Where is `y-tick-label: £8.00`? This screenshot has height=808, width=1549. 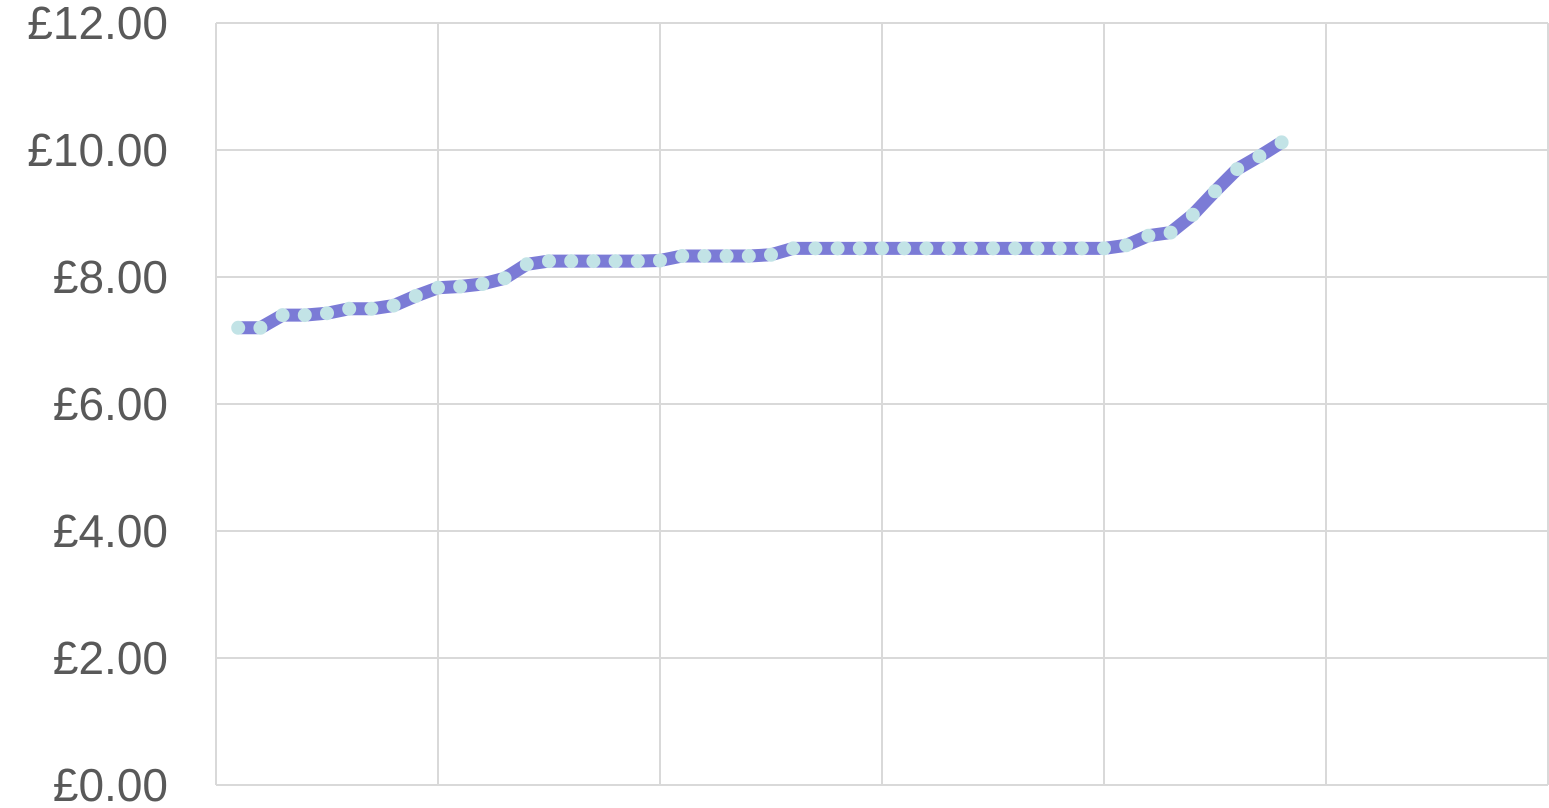
y-tick-label: £8.00 is located at coordinates (110, 277).